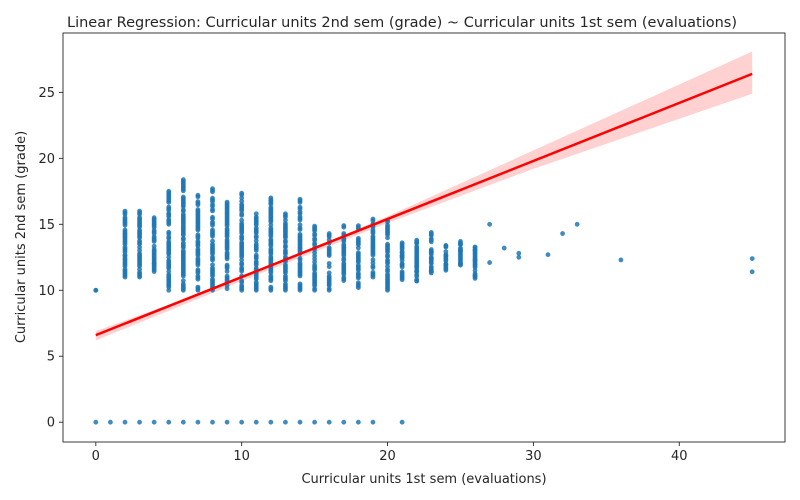 The height and width of the screenshot is (500, 800). What do you see at coordinates (241, 456) in the screenshot?
I see `x-tick-label: 10` at bounding box center [241, 456].